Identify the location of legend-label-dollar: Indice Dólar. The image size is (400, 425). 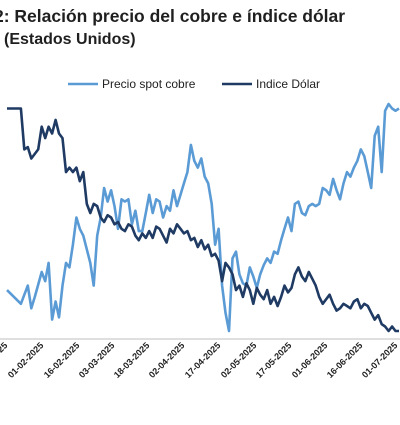
(288, 84).